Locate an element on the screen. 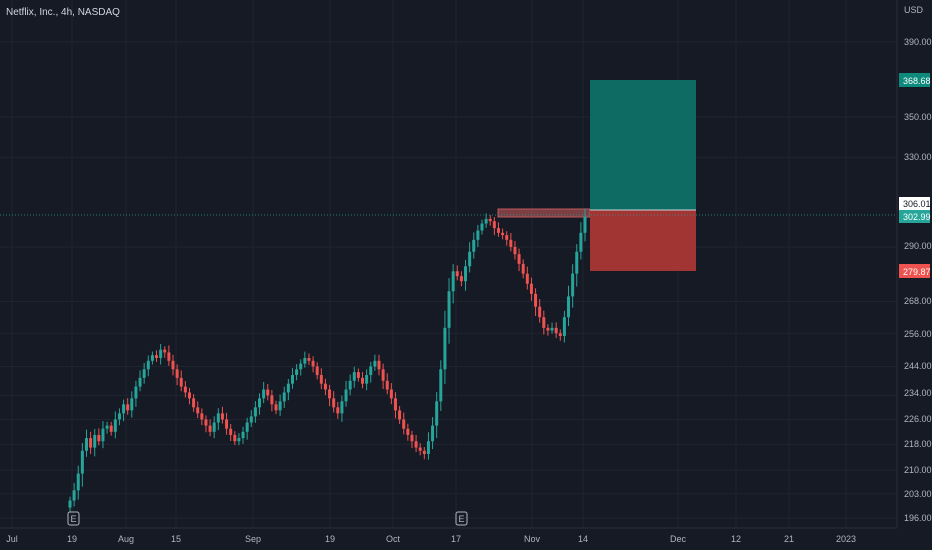  x-tick-label: 19 is located at coordinates (330, 539).